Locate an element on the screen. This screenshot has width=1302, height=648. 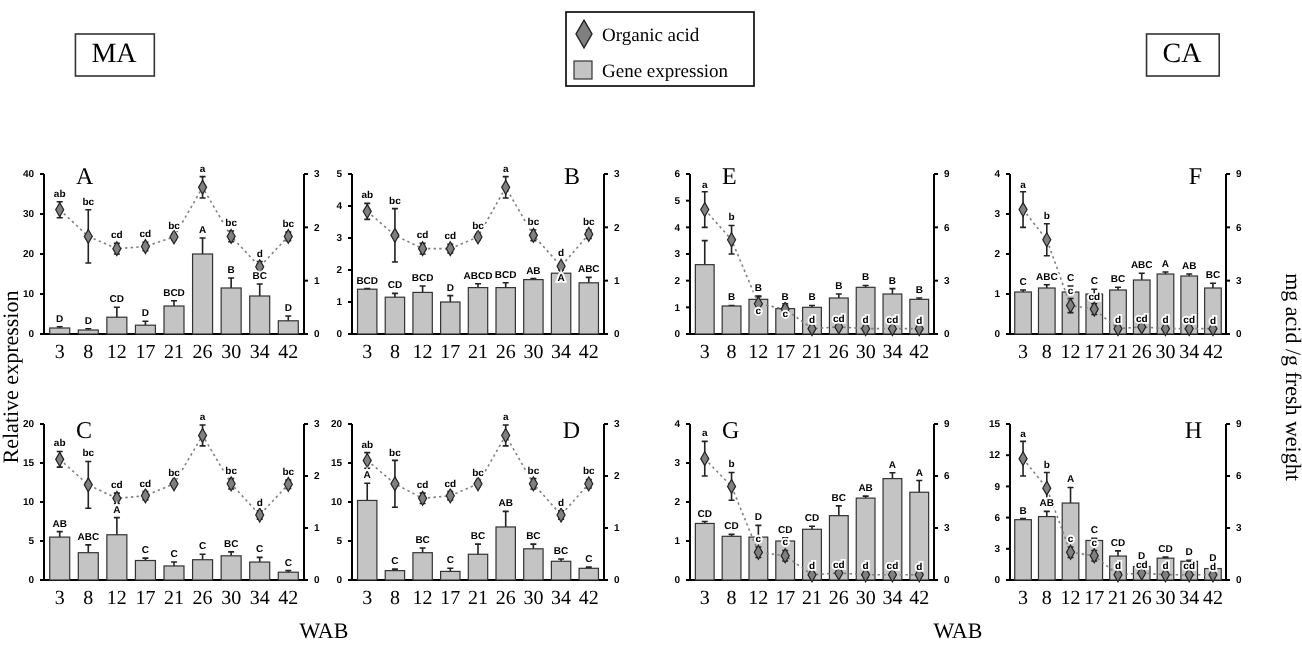
legend-label: Gene expression is located at coordinates (665, 73).